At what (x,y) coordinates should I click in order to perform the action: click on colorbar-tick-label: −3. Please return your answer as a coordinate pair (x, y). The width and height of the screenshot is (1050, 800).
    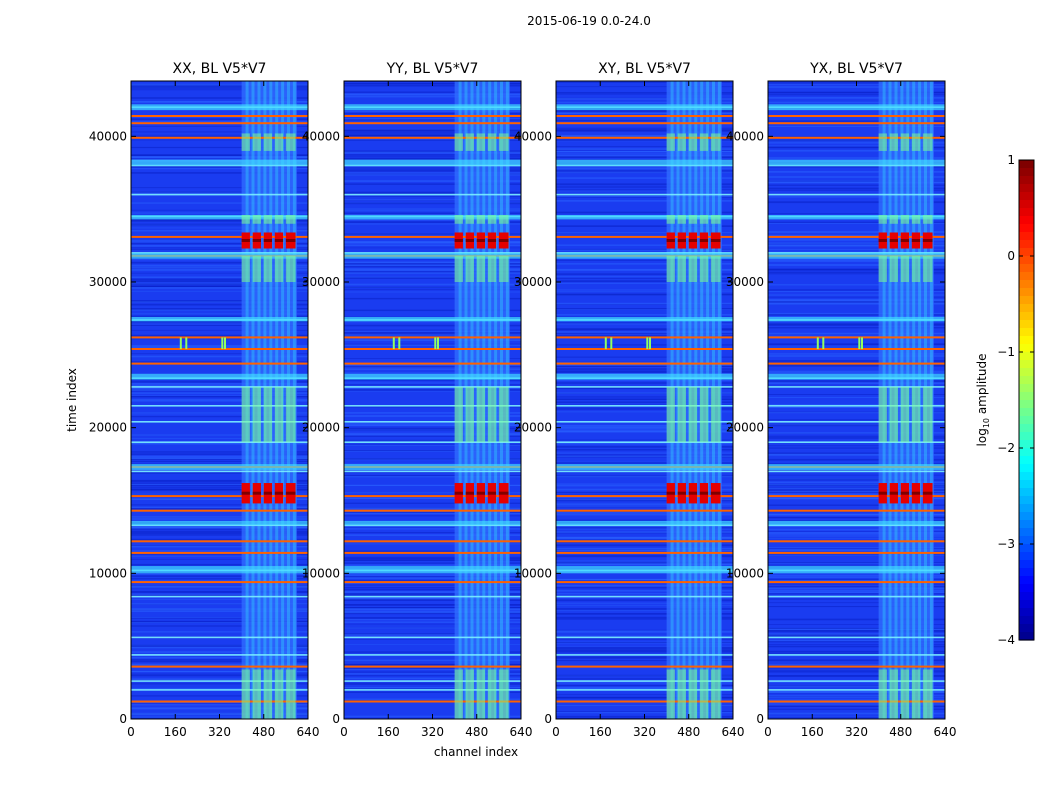
    Looking at the image, I should click on (1006, 544).